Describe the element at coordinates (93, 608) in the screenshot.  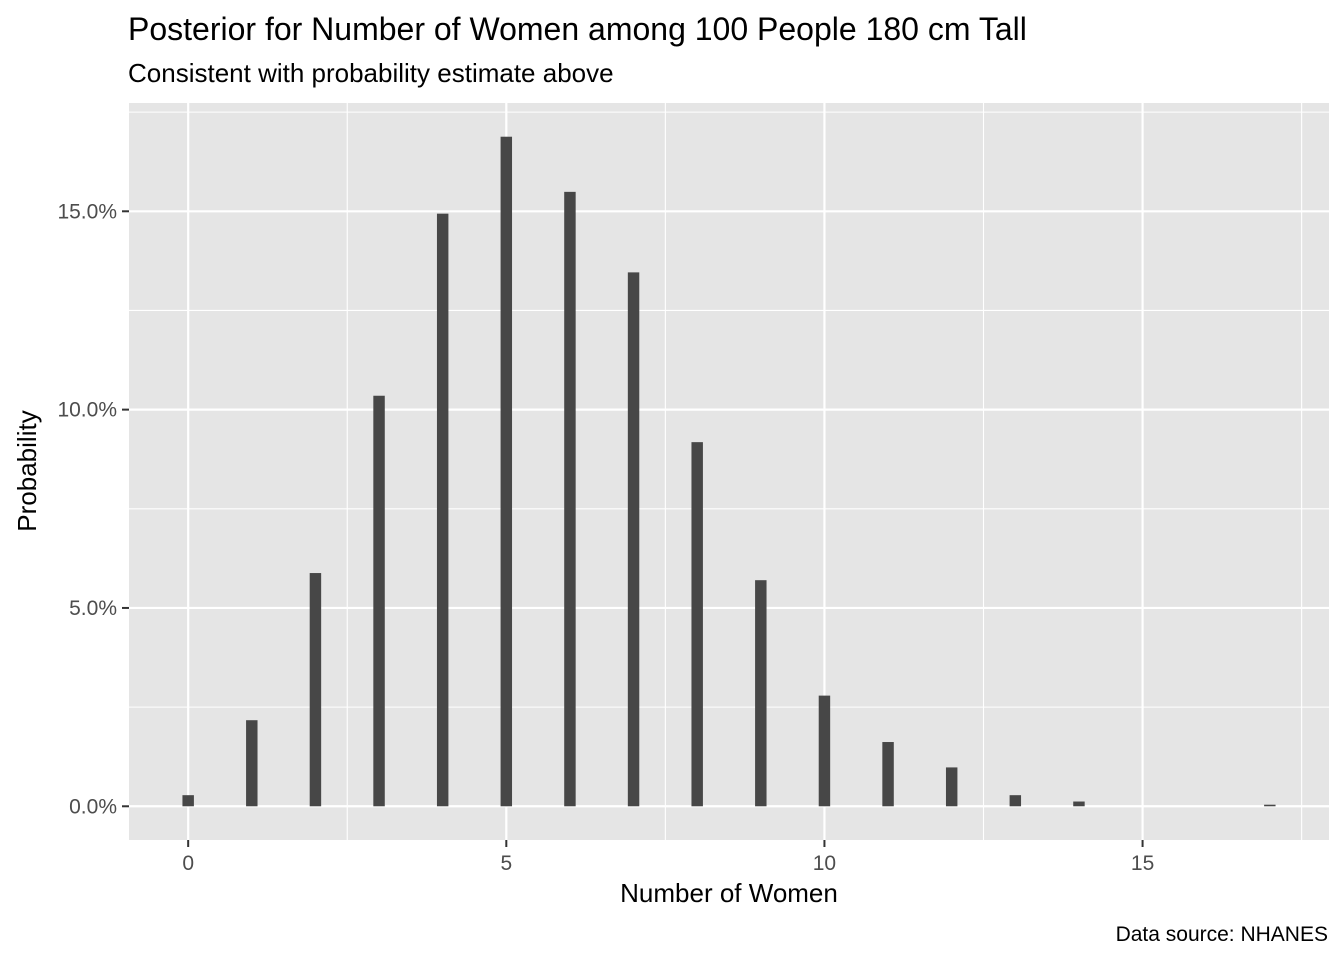
I see `y-tick-label: 5.0%` at that location.